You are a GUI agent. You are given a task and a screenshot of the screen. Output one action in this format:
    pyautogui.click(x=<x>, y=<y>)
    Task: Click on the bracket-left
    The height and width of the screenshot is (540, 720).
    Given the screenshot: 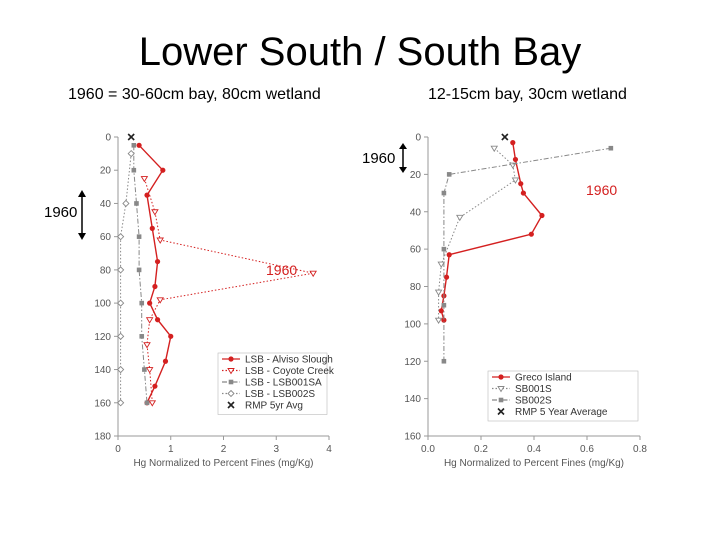 What is the action you would take?
    pyautogui.click(x=82, y=215)
    